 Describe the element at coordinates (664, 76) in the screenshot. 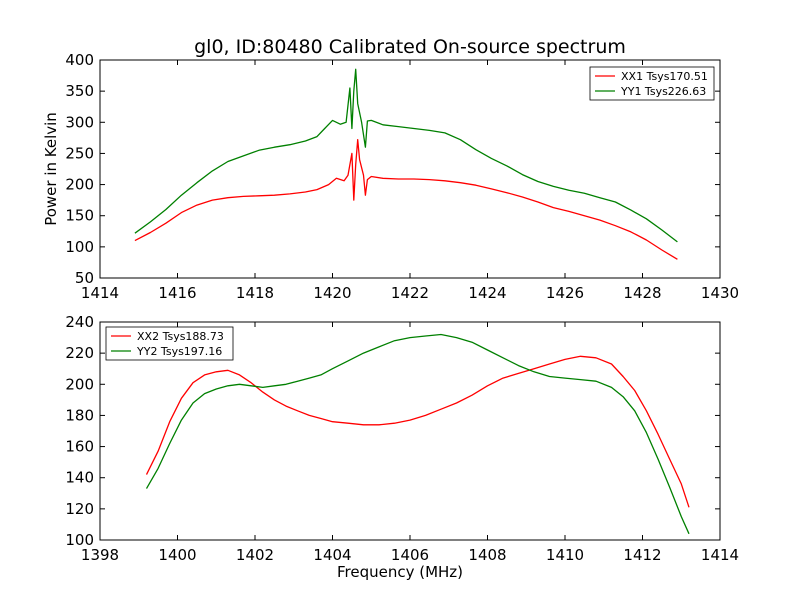

I see `legend-entry: XX1 Tsys170.51` at that location.